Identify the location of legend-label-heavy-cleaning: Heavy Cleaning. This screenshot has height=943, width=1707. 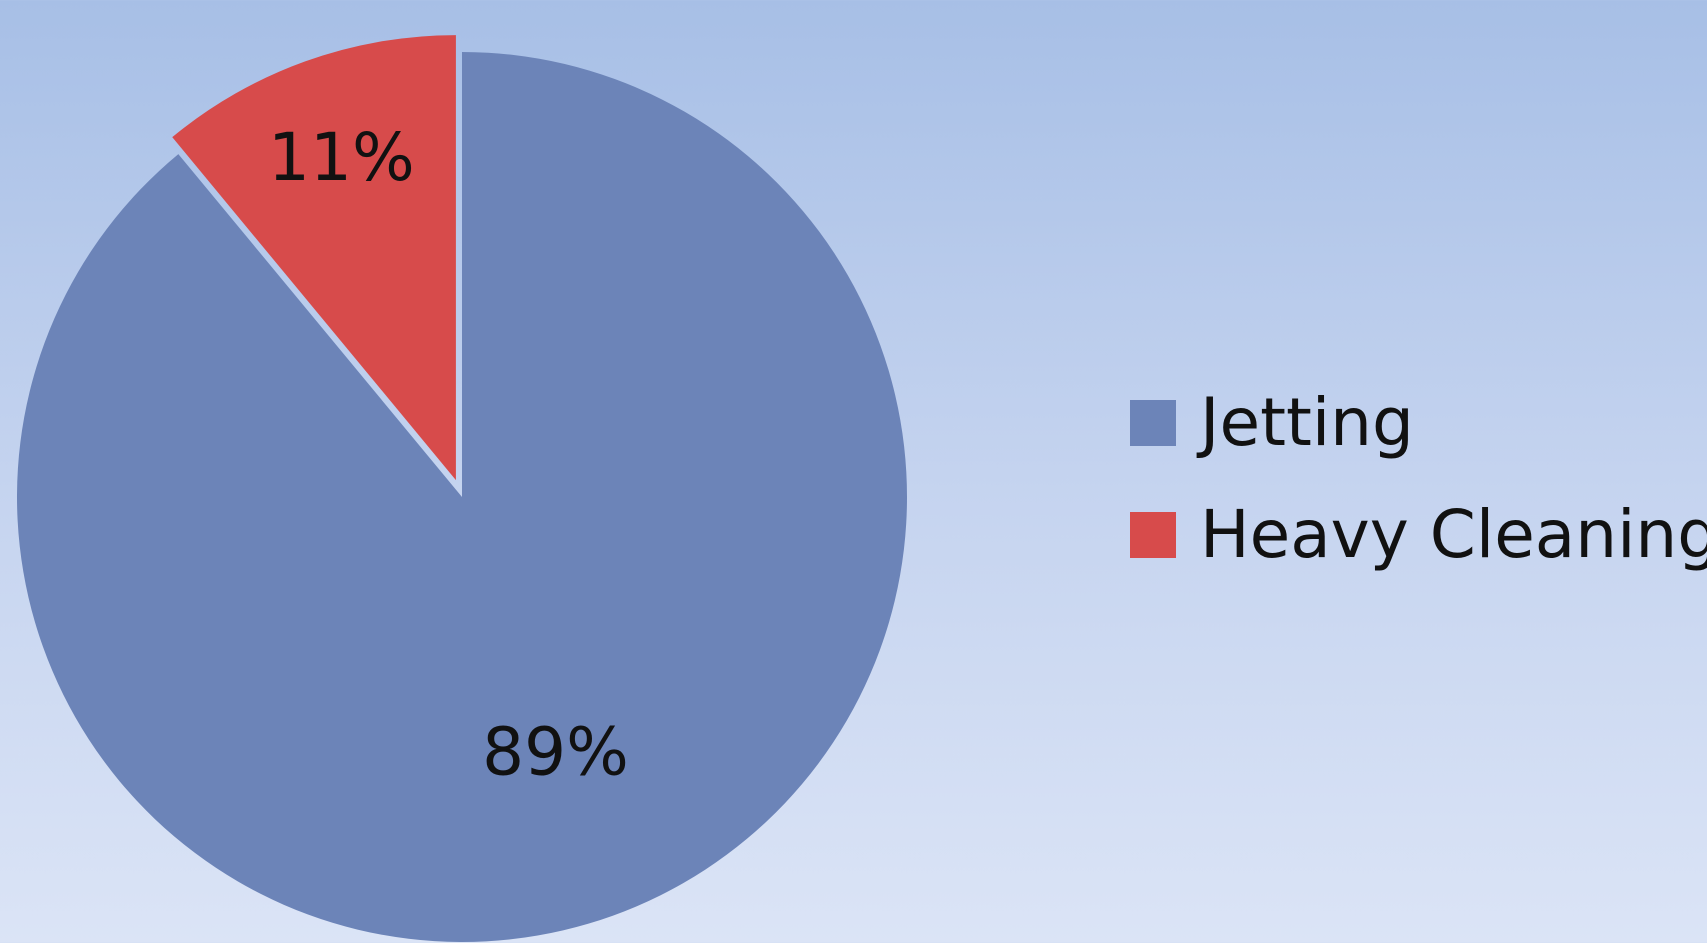
(1453, 534).